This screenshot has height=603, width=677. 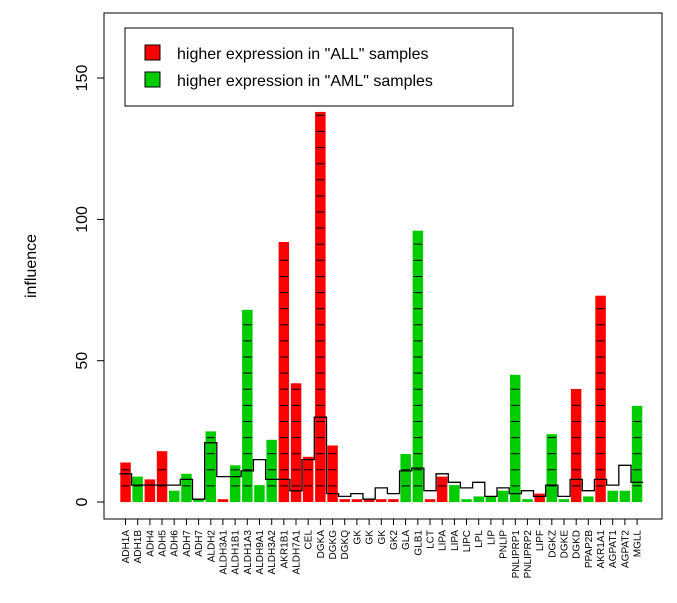 What do you see at coordinates (565, 544) in the screenshot?
I see `x-tick-label: DGKE` at bounding box center [565, 544].